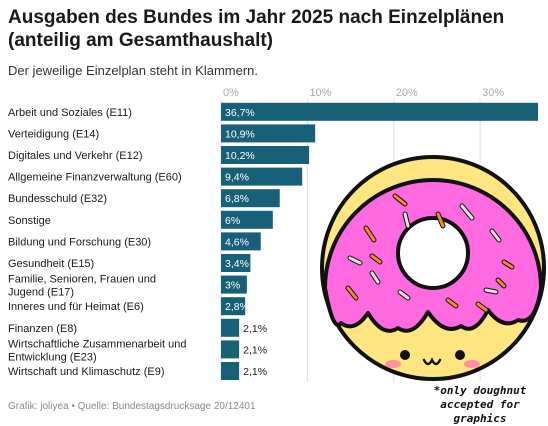  I want to click on value-label: 36,7%, so click(240, 113).